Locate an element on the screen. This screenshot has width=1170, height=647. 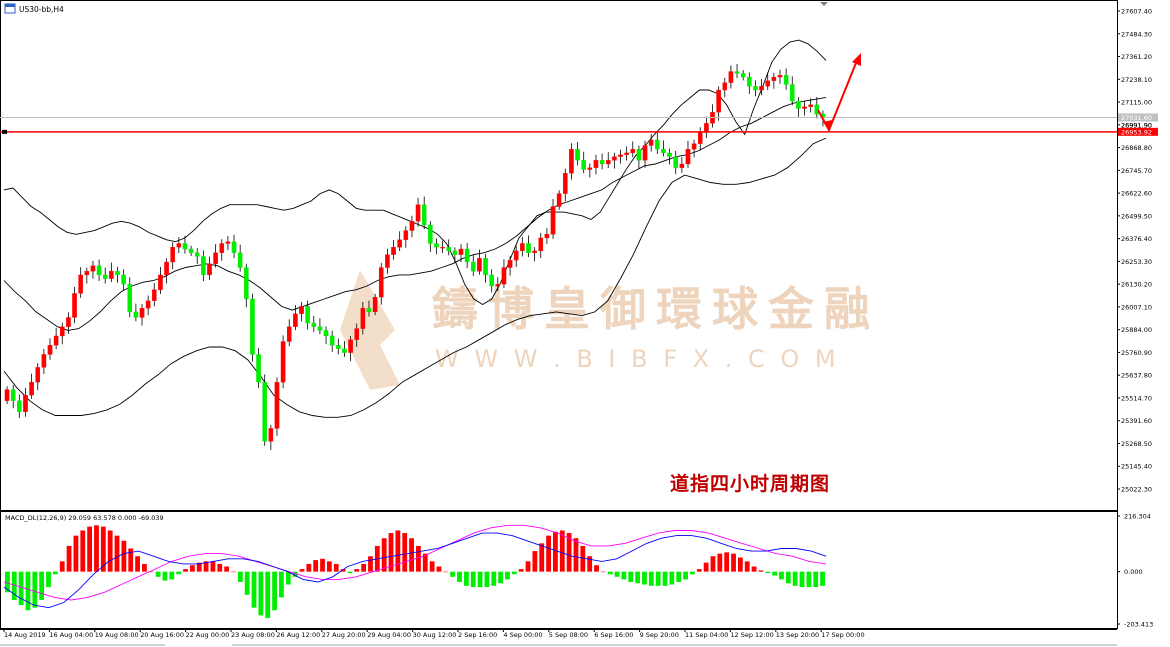
time-tick-label: 13 Sep 20:00 is located at coordinates (797, 635).